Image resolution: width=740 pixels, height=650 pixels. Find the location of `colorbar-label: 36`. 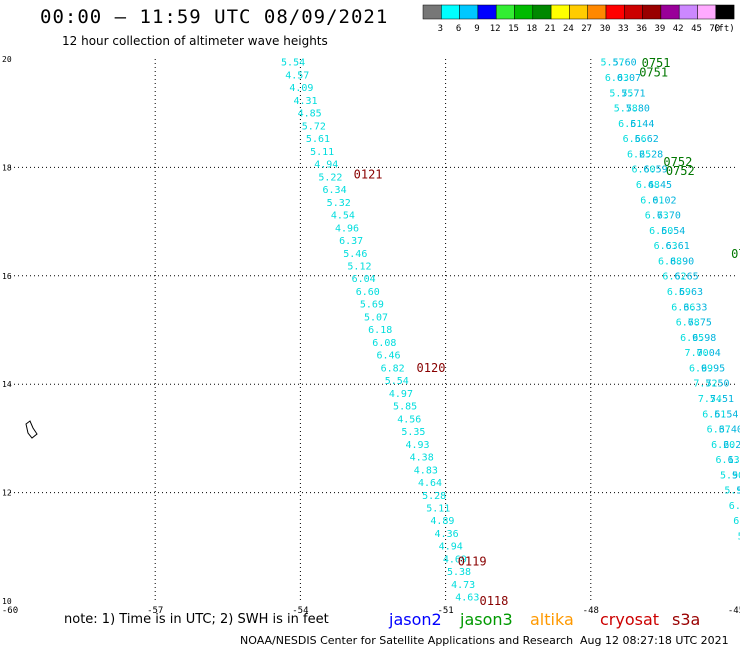

colorbar-label: 36 is located at coordinates (641, 29).